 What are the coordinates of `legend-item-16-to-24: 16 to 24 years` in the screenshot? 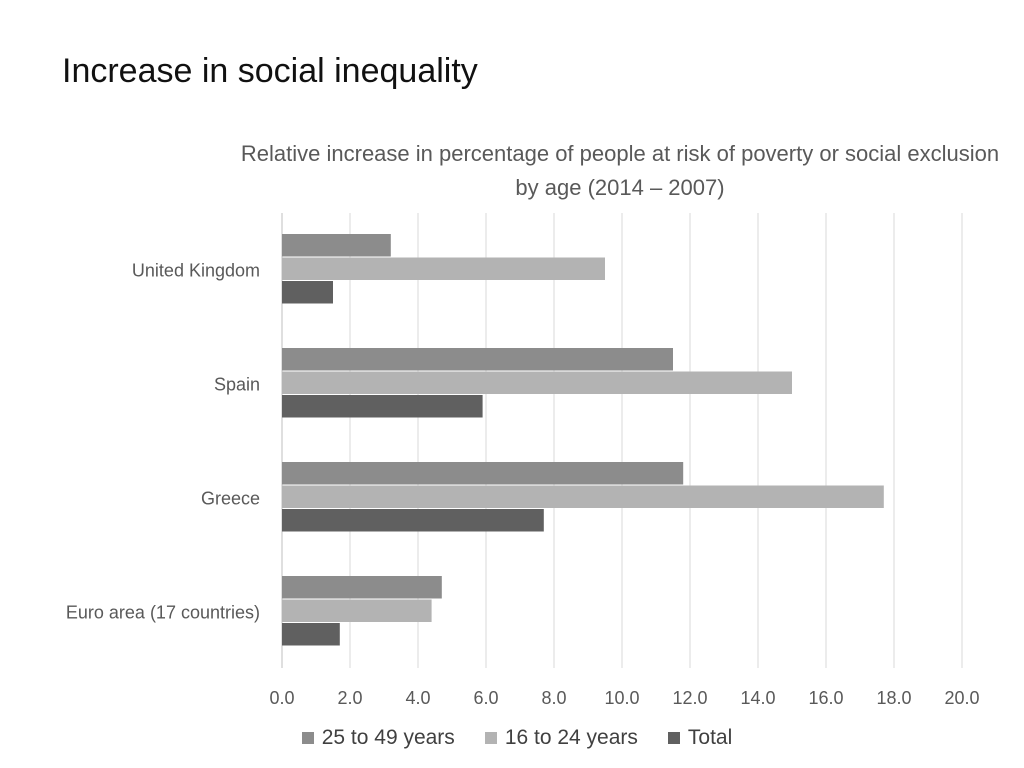 It's located at (561, 738).